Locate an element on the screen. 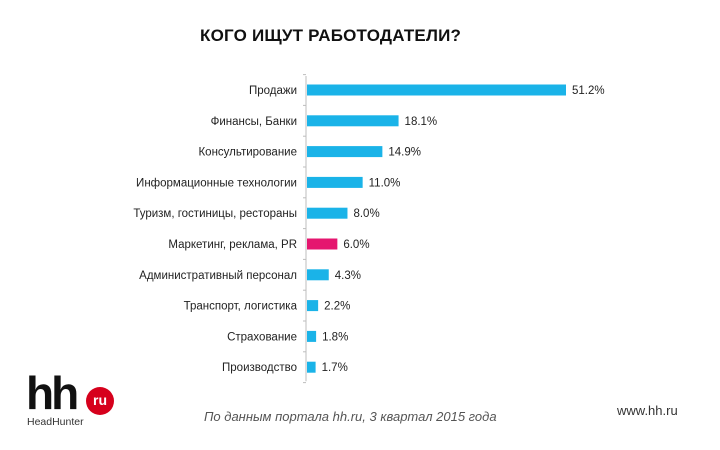  value-label: 11.0% is located at coordinates (385, 183).